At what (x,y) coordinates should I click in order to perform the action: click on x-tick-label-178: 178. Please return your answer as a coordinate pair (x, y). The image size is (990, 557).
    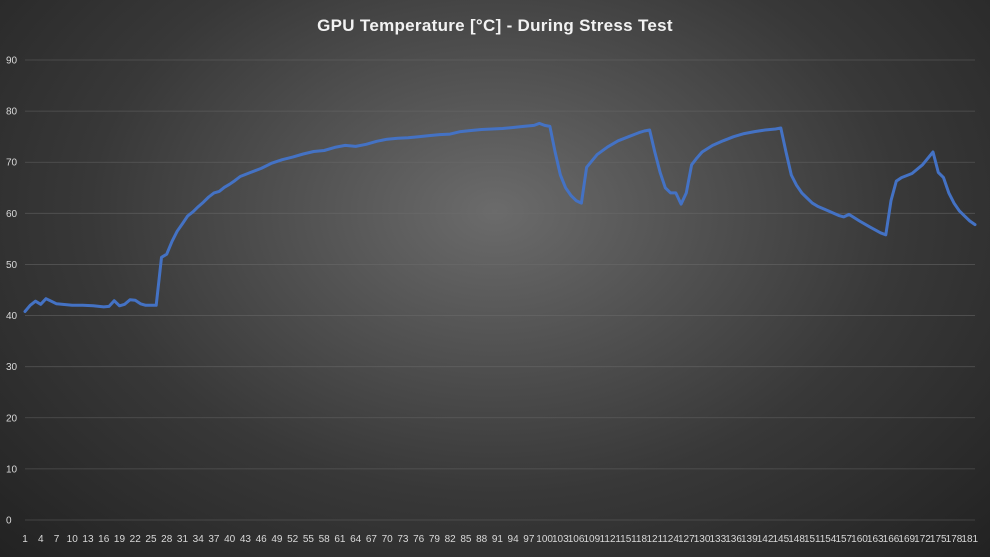
    Looking at the image, I should click on (954, 539).